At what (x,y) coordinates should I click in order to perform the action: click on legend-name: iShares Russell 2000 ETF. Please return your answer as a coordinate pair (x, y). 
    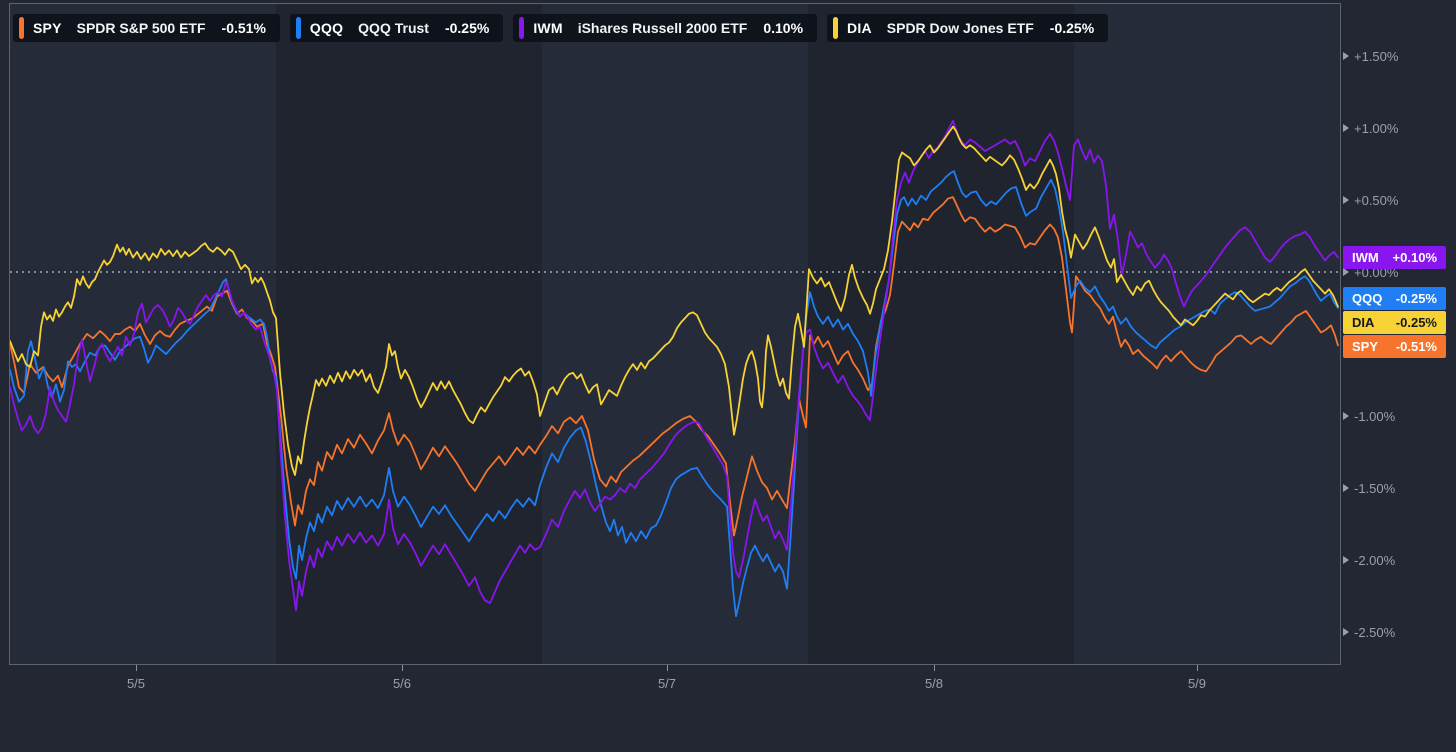
    Looking at the image, I should click on (662, 28).